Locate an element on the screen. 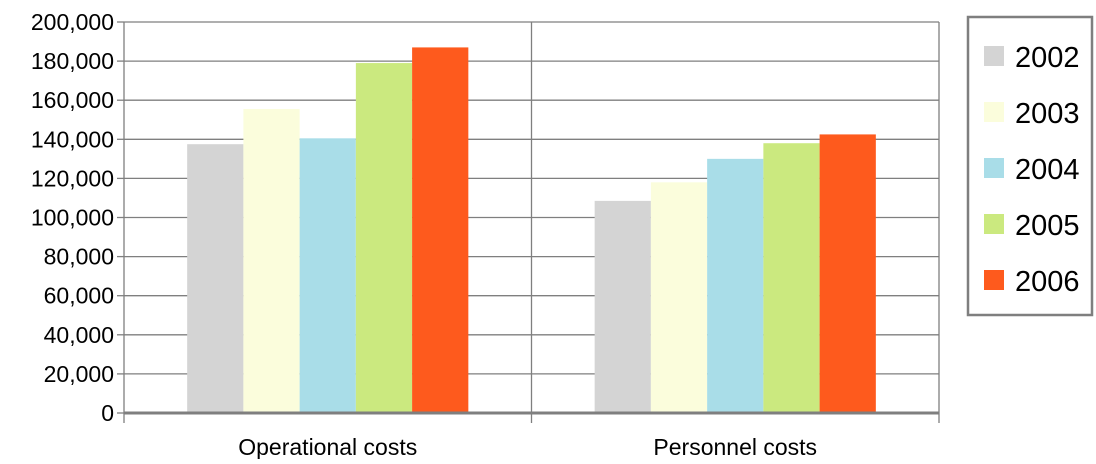  bar-2006-operational-costs is located at coordinates (440, 230).